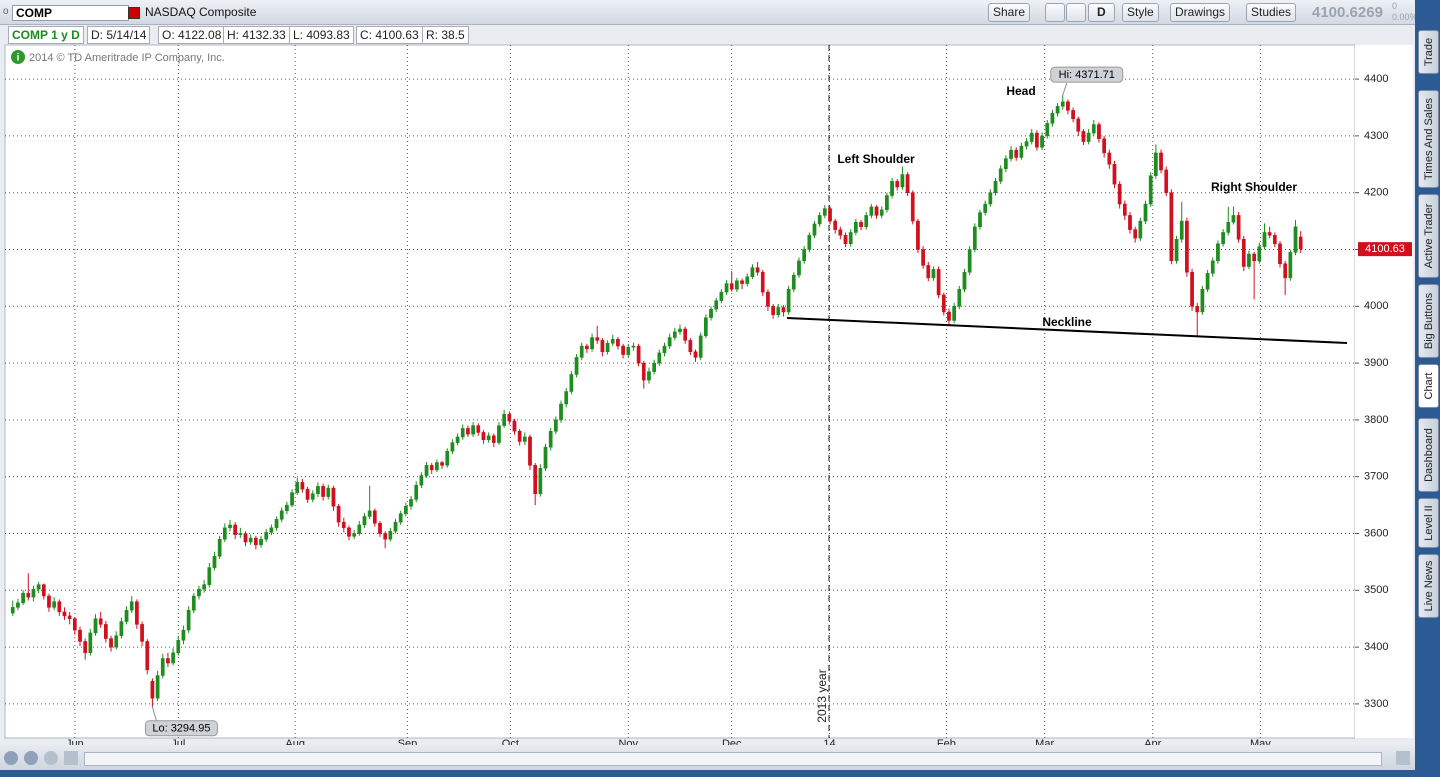 This screenshot has width=1440, height=777. What do you see at coordinates (18, 57) in the screenshot?
I see `info-icon` at bounding box center [18, 57].